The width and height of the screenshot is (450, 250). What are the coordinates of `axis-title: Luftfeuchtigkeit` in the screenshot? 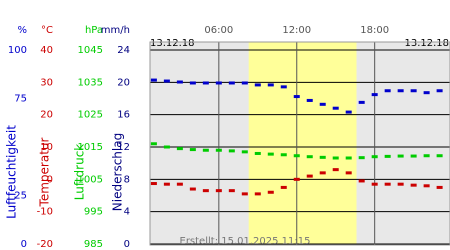 It's located at (12, 172).